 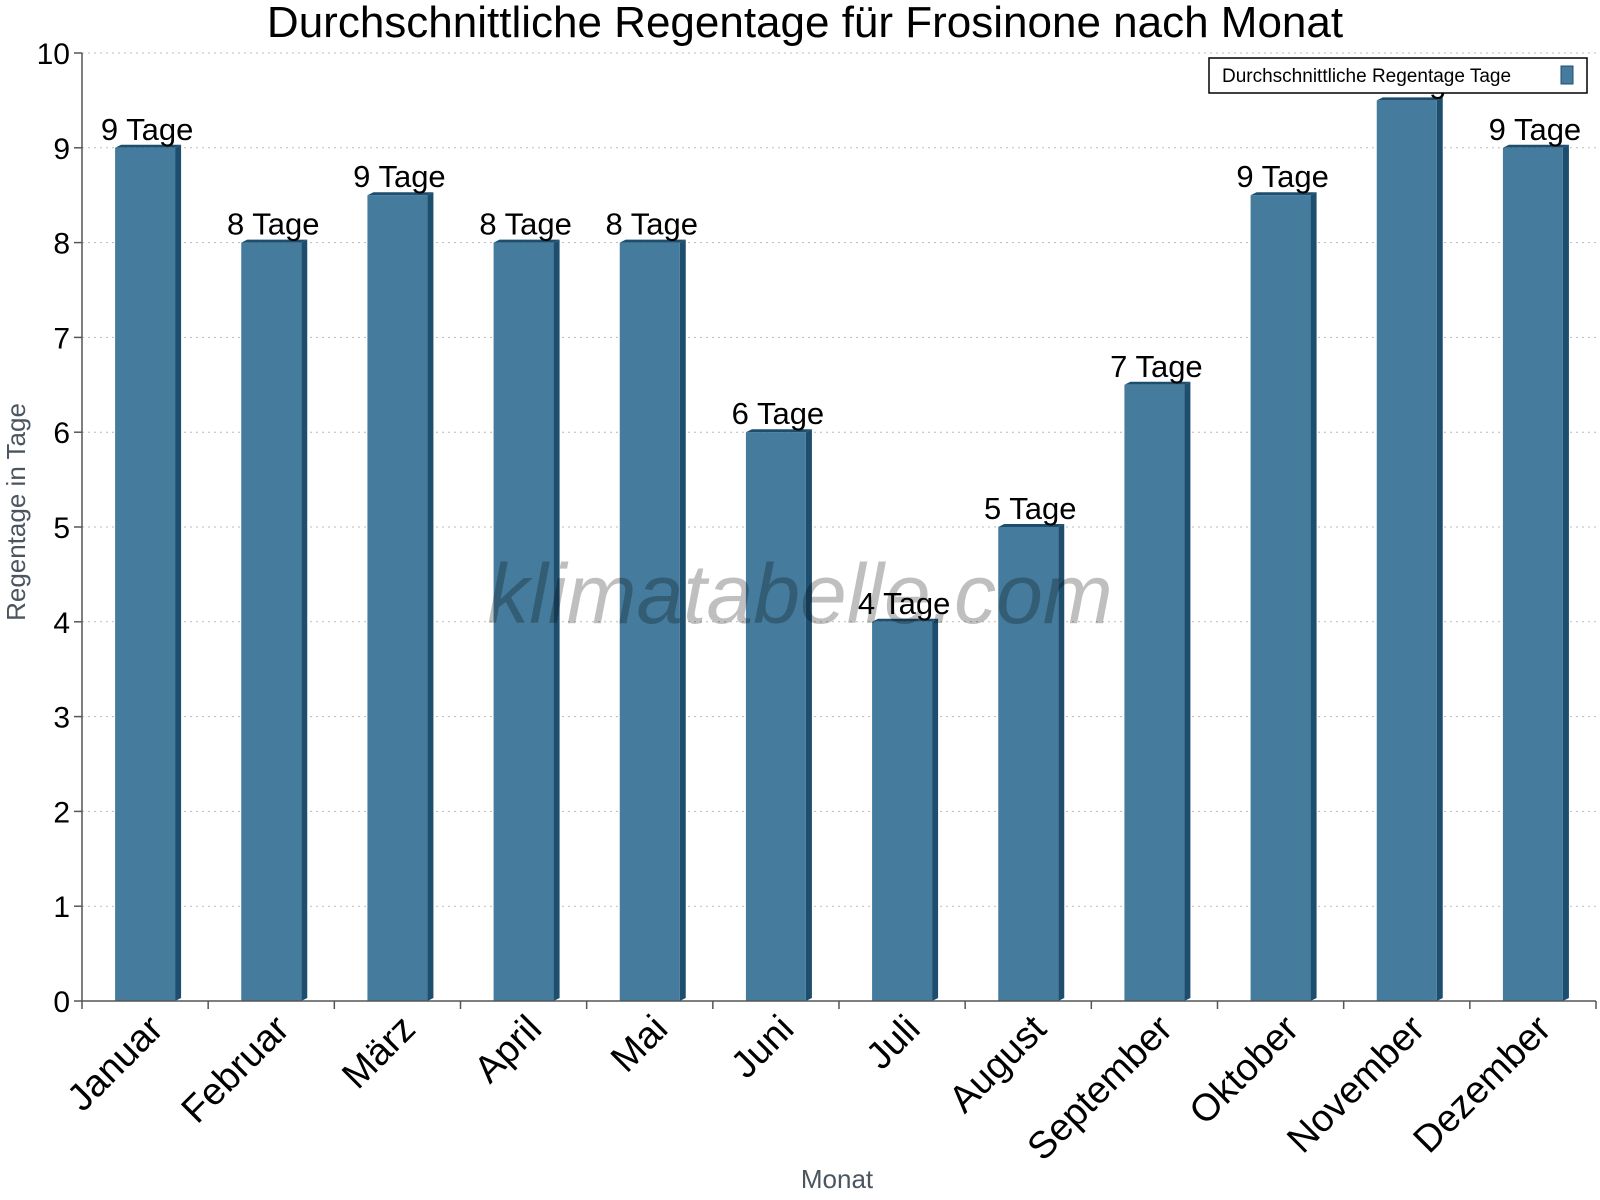 I want to click on x-tick-label: Dezember, so click(x=1483, y=1084).